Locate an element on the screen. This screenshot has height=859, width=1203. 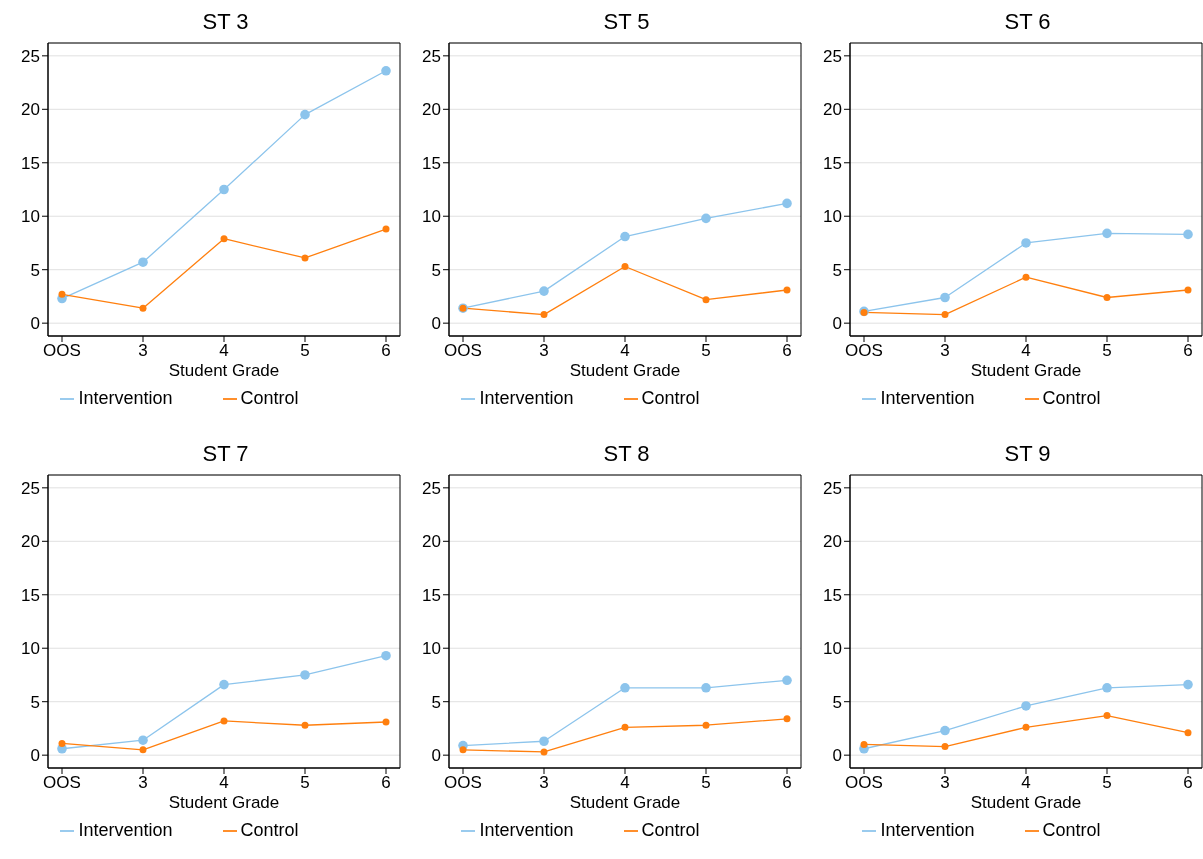
chart-title: ST 9 is located at coordinates (1027, 454).